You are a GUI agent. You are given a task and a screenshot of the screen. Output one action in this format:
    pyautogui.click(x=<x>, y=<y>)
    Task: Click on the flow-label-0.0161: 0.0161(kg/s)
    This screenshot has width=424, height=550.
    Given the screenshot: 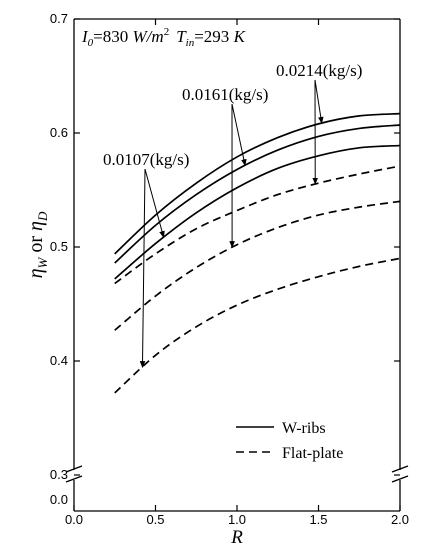 What is the action you would take?
    pyautogui.click(x=225, y=94)
    